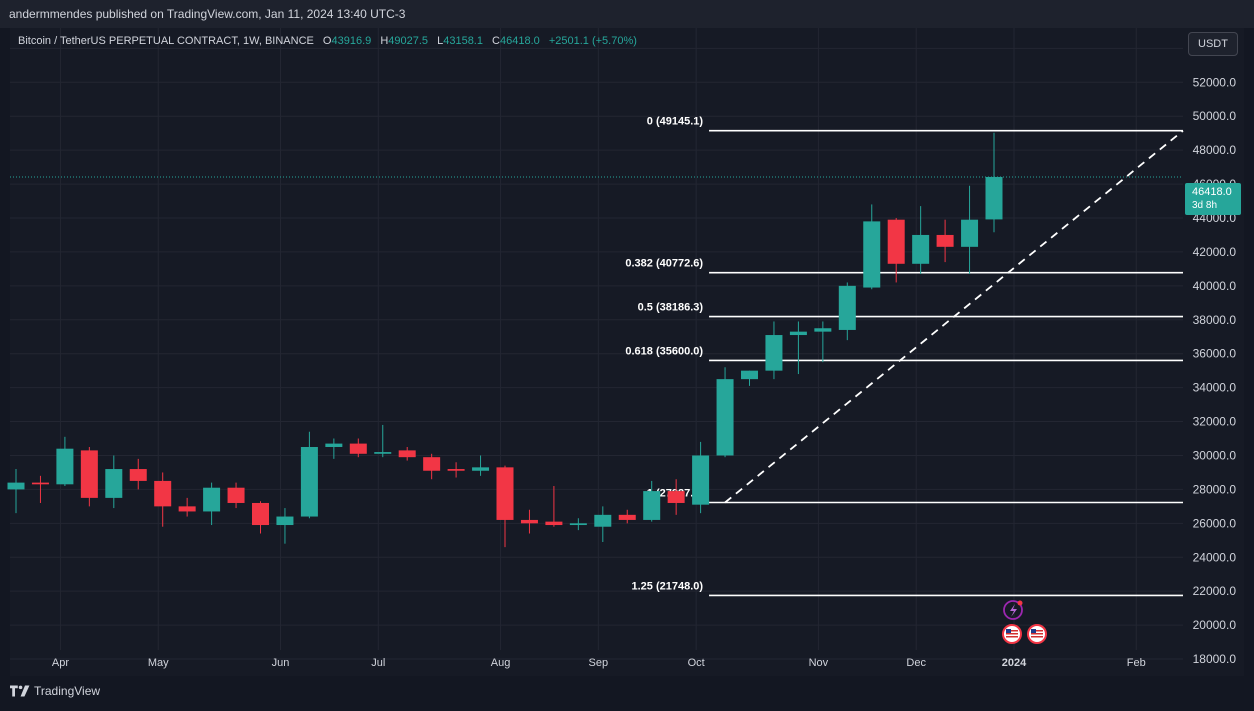  Describe the element at coordinates (440, 41) in the screenshot. I see `low-label: L` at that location.